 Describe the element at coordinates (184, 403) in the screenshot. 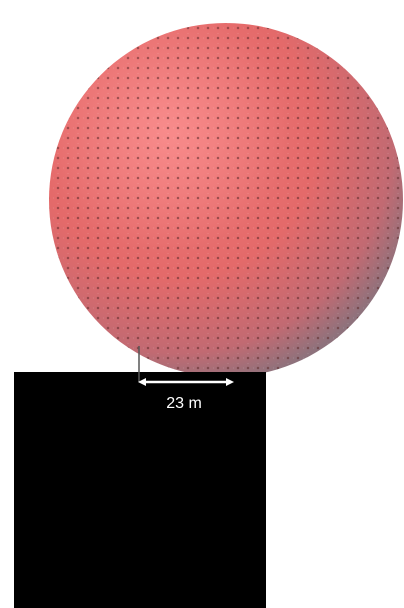

I see `measurement-label: 23 m` at that location.